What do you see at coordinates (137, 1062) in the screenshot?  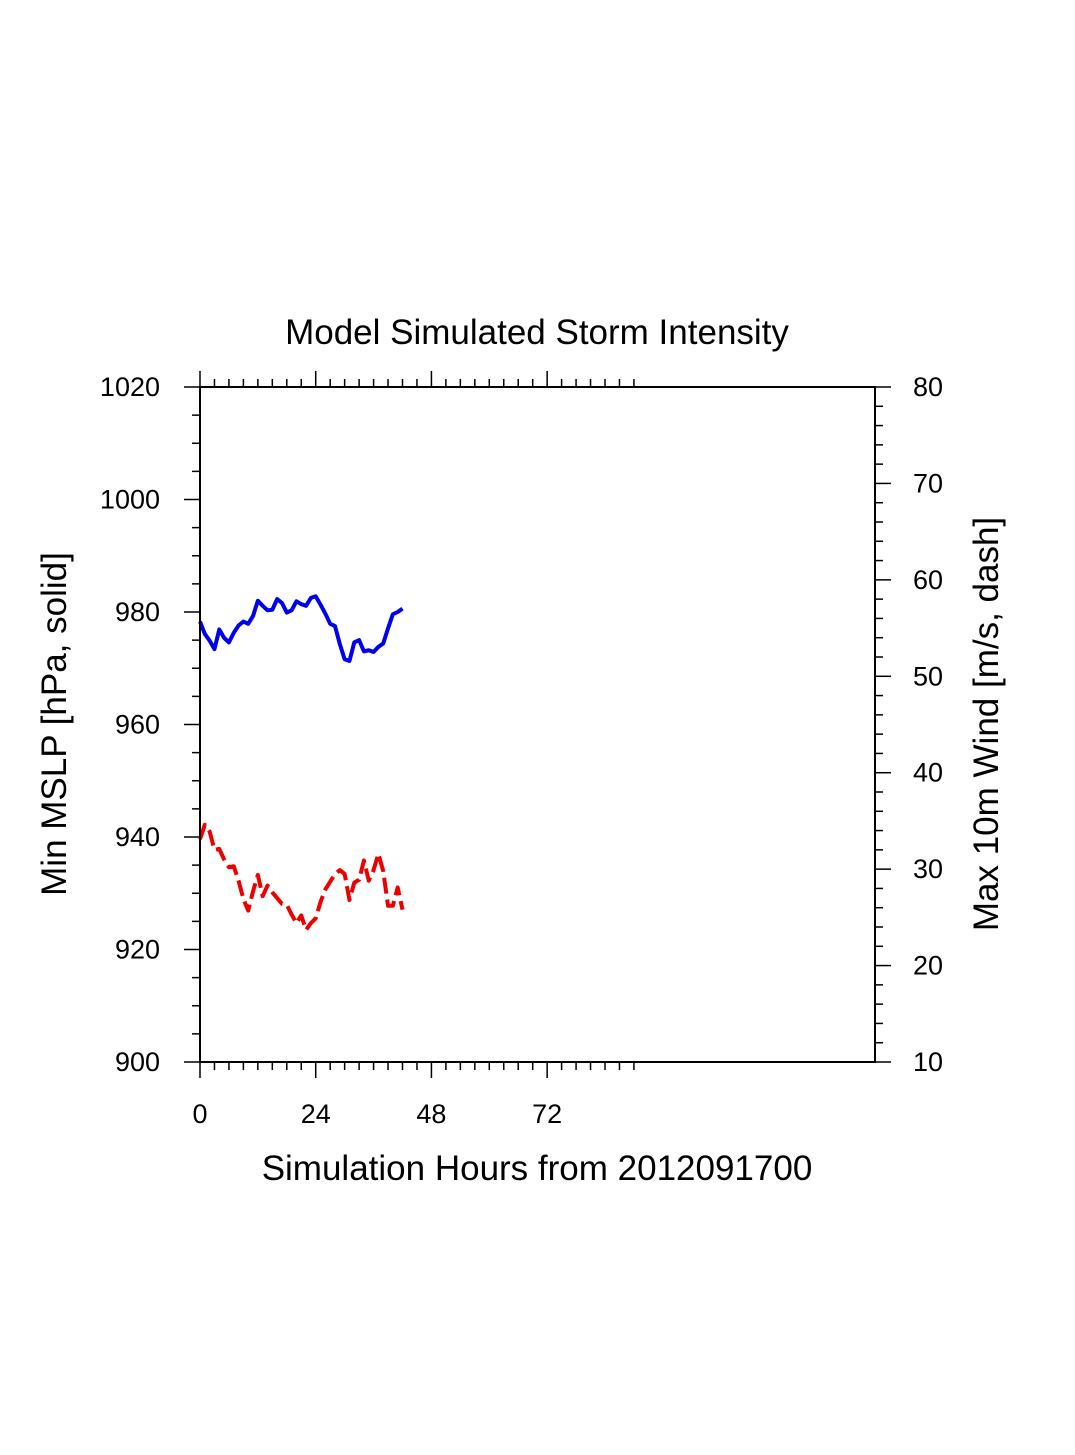 I see `y-left-tick-label: 900` at bounding box center [137, 1062].